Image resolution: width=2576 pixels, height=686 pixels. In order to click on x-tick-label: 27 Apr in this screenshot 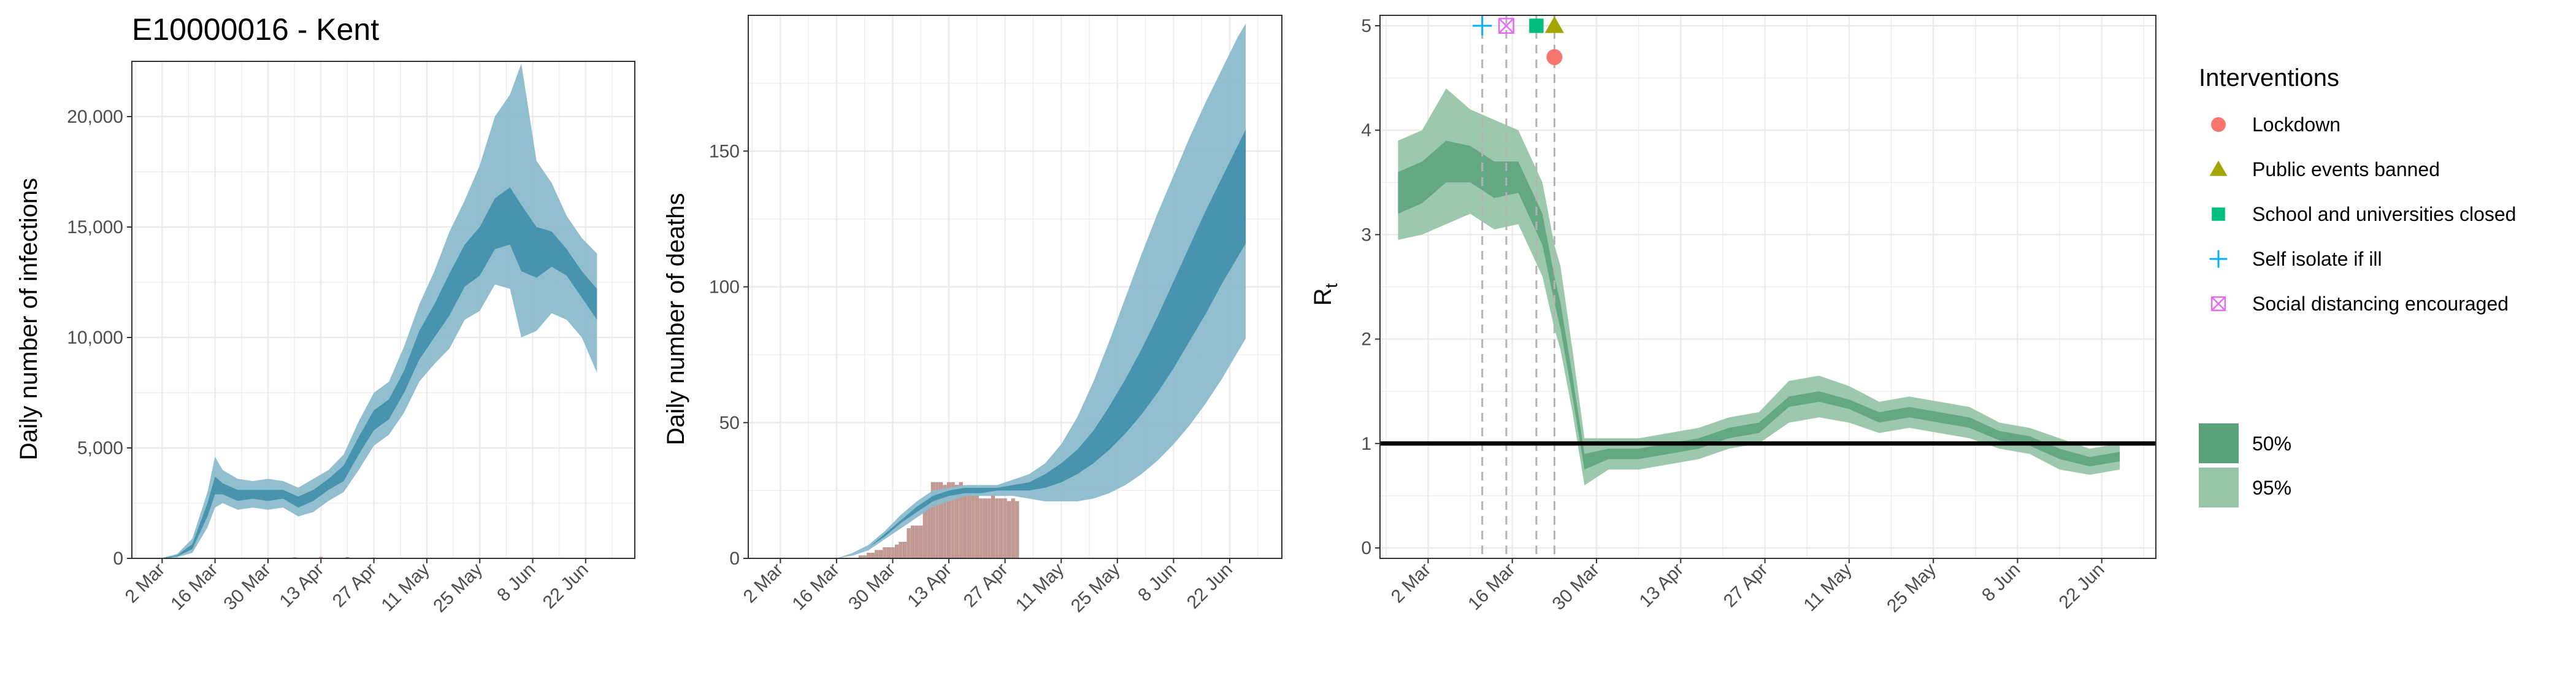, I will do `click(986, 586)`.